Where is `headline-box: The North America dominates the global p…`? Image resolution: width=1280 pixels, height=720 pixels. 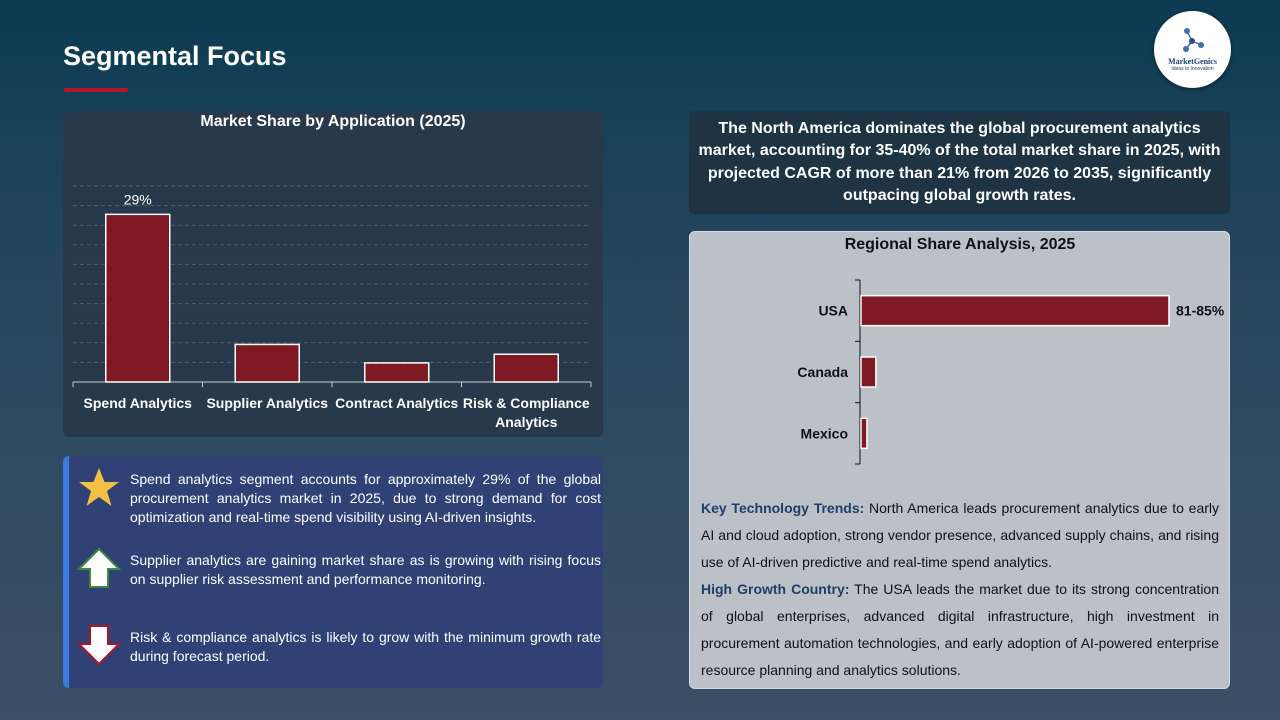
headline-box: The North America dominates the global p… is located at coordinates (959, 162).